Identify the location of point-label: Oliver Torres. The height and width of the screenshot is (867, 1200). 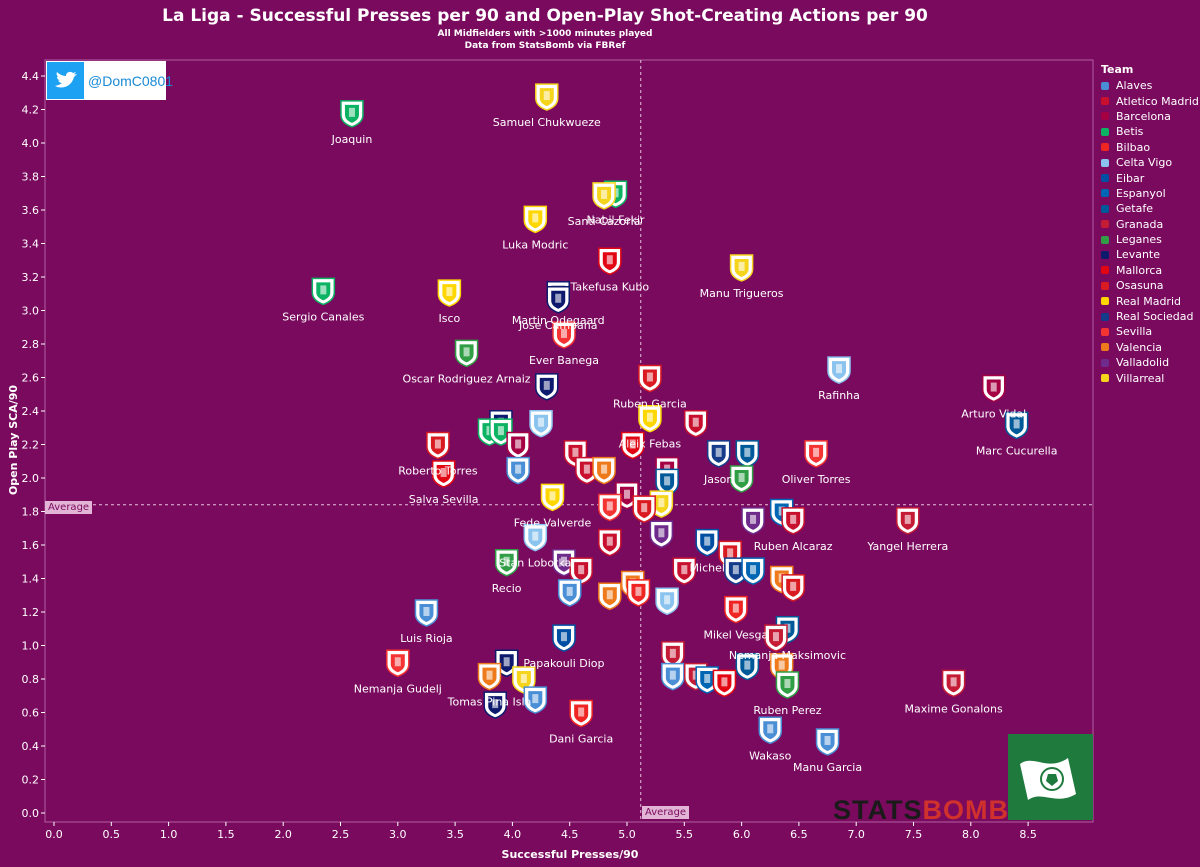
(816, 479).